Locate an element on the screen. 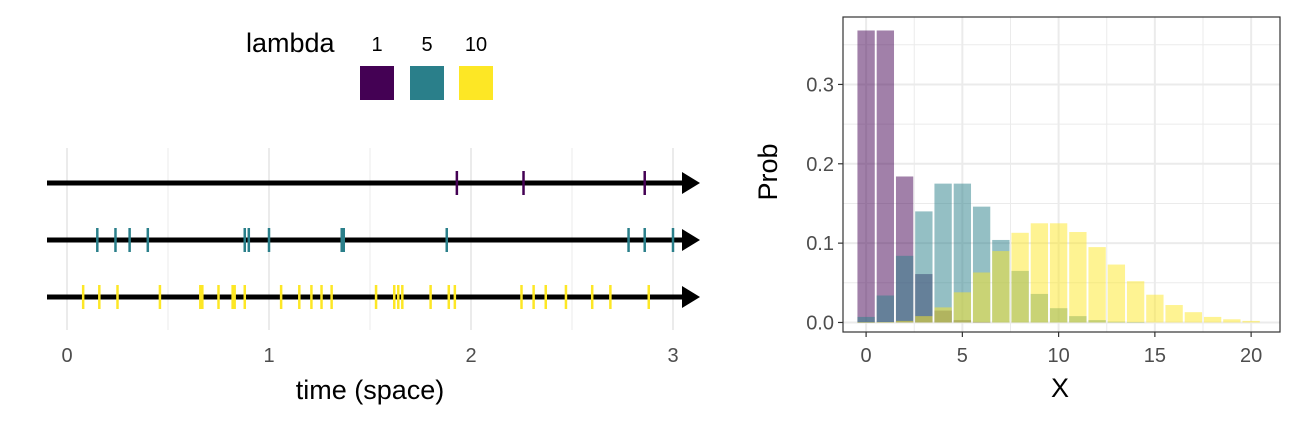 The width and height of the screenshot is (1296, 421). bar-x-axis-title: X is located at coordinates (1060, 388).